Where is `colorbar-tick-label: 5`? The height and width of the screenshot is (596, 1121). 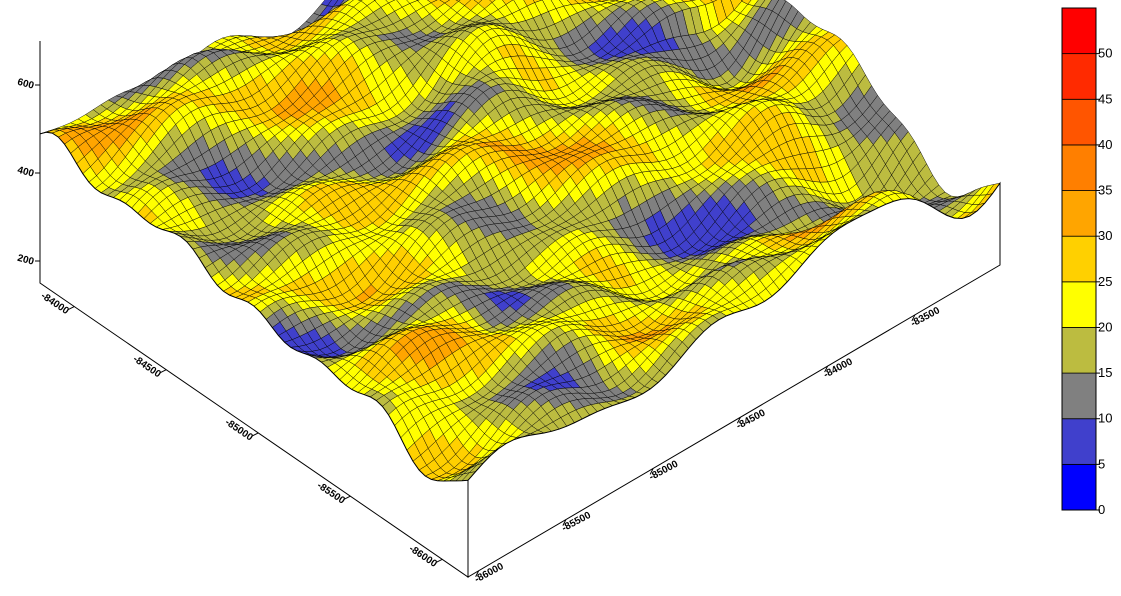 colorbar-tick-label: 5 is located at coordinates (1101, 463).